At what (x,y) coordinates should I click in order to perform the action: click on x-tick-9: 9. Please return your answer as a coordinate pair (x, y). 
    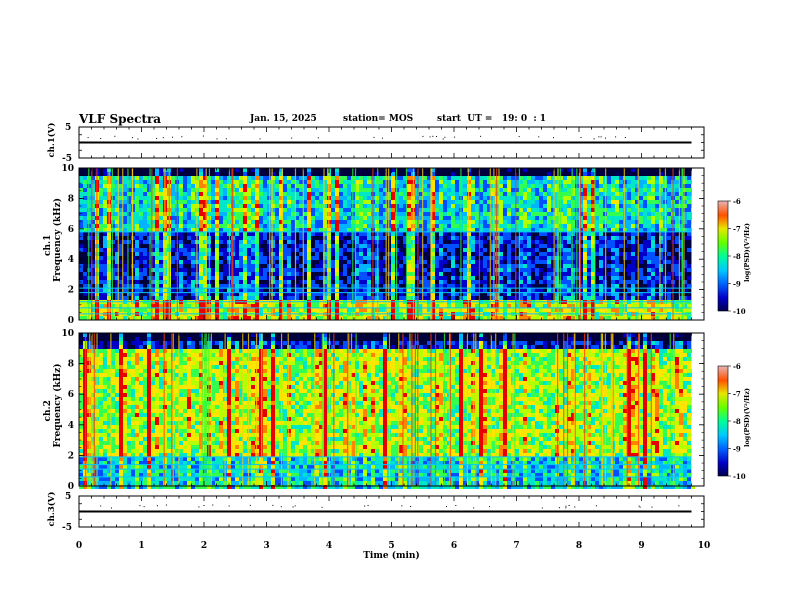
    Looking at the image, I should click on (641, 546).